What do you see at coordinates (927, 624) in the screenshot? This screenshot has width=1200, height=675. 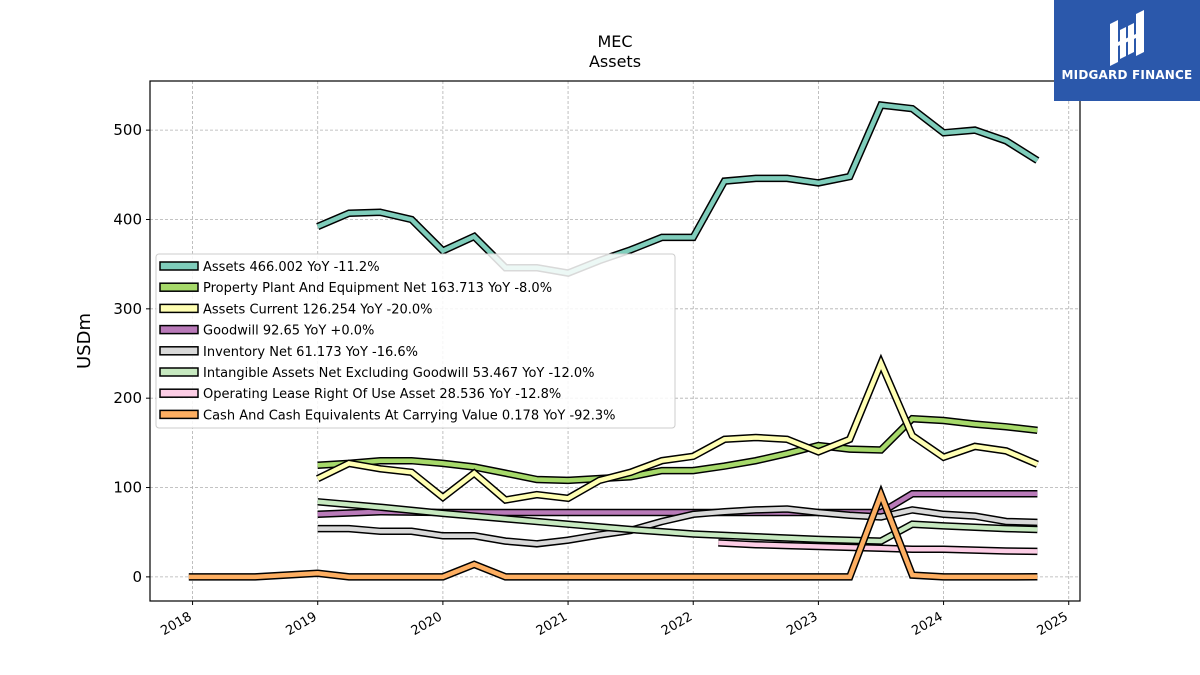 I see `x-tick-label: 2024` at bounding box center [927, 624].